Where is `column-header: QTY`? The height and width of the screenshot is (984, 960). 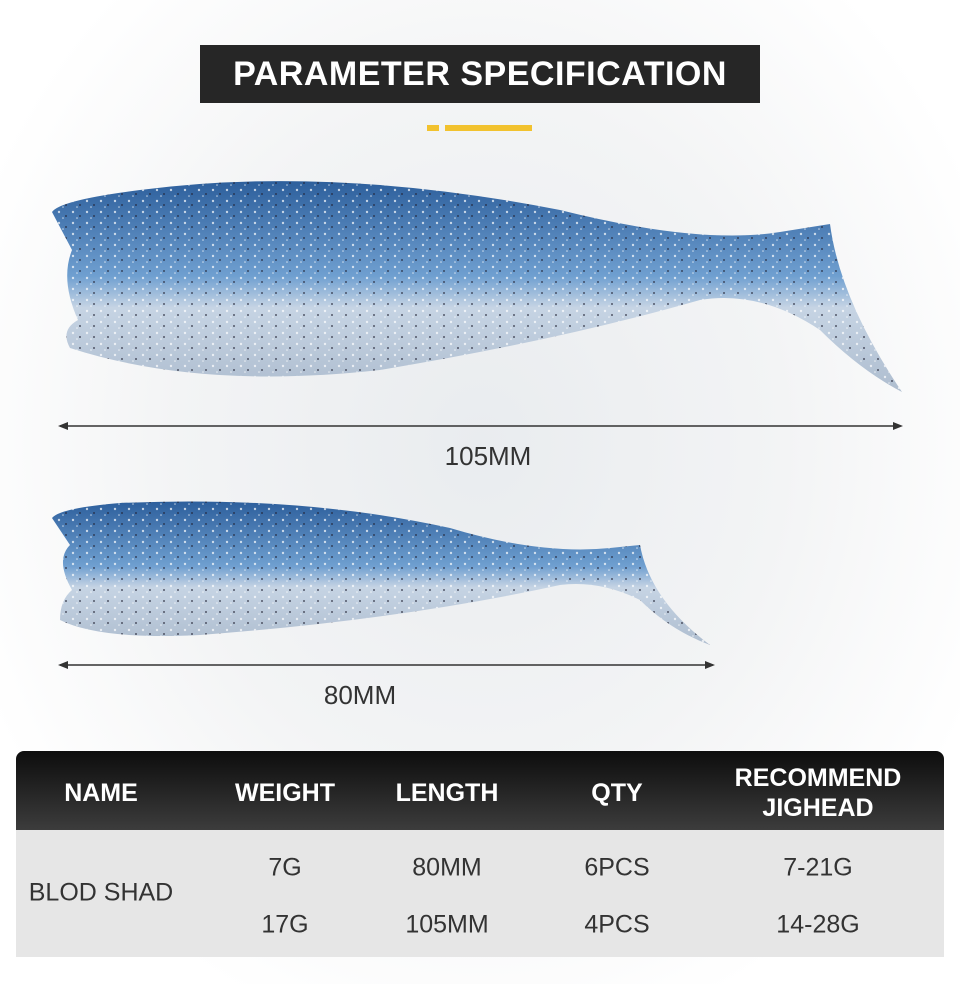
column-header: QTY is located at coordinates (617, 793).